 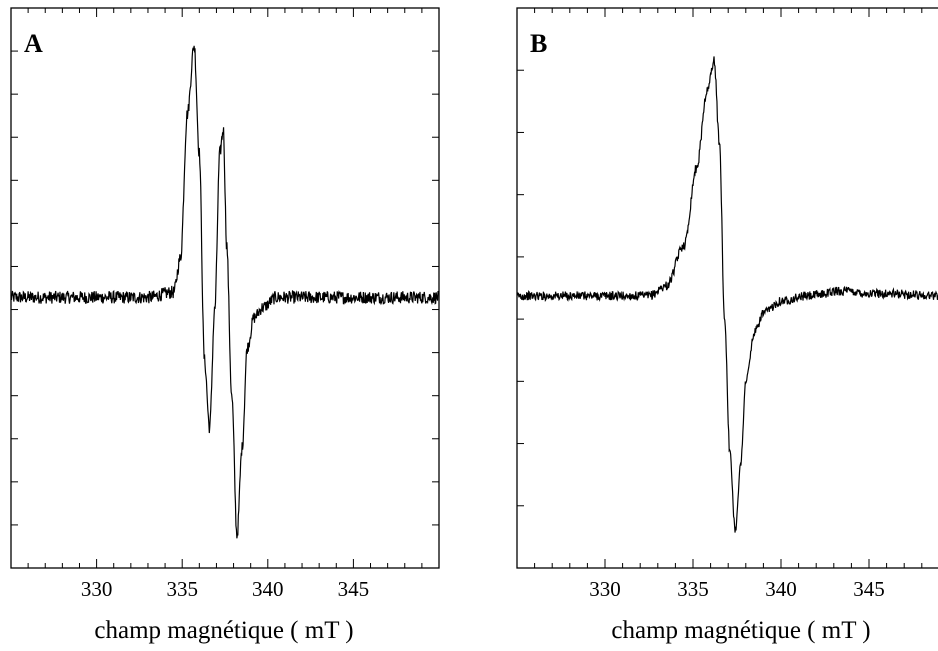 I want to click on panel-b-x-axis-title: champ magnétique ( mT ), so click(x=740, y=630).